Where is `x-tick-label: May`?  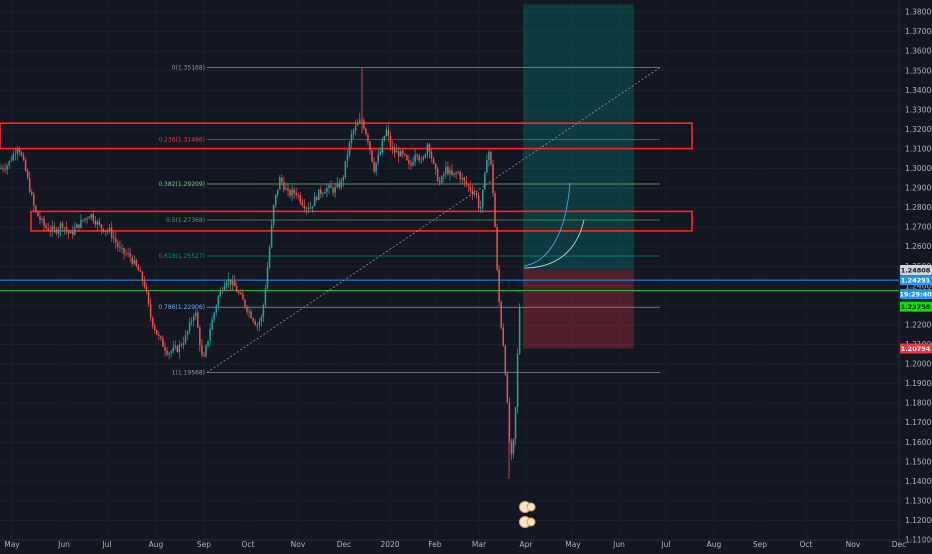
x-tick-label: May is located at coordinates (573, 544).